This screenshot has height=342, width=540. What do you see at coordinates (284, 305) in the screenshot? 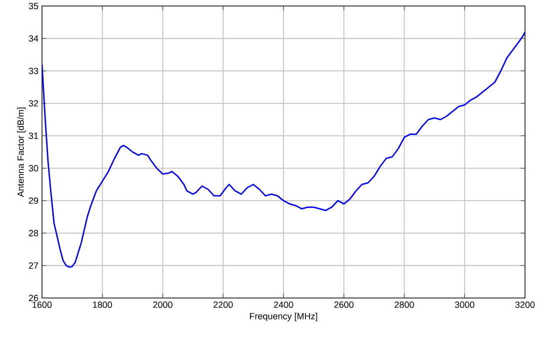
I see `x-tick-label: 2400` at bounding box center [284, 305].